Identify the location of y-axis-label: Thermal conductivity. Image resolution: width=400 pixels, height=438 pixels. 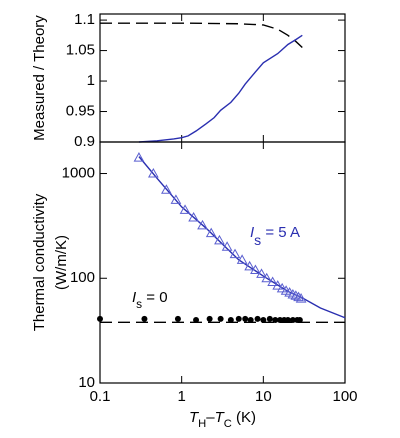
(39, 262).